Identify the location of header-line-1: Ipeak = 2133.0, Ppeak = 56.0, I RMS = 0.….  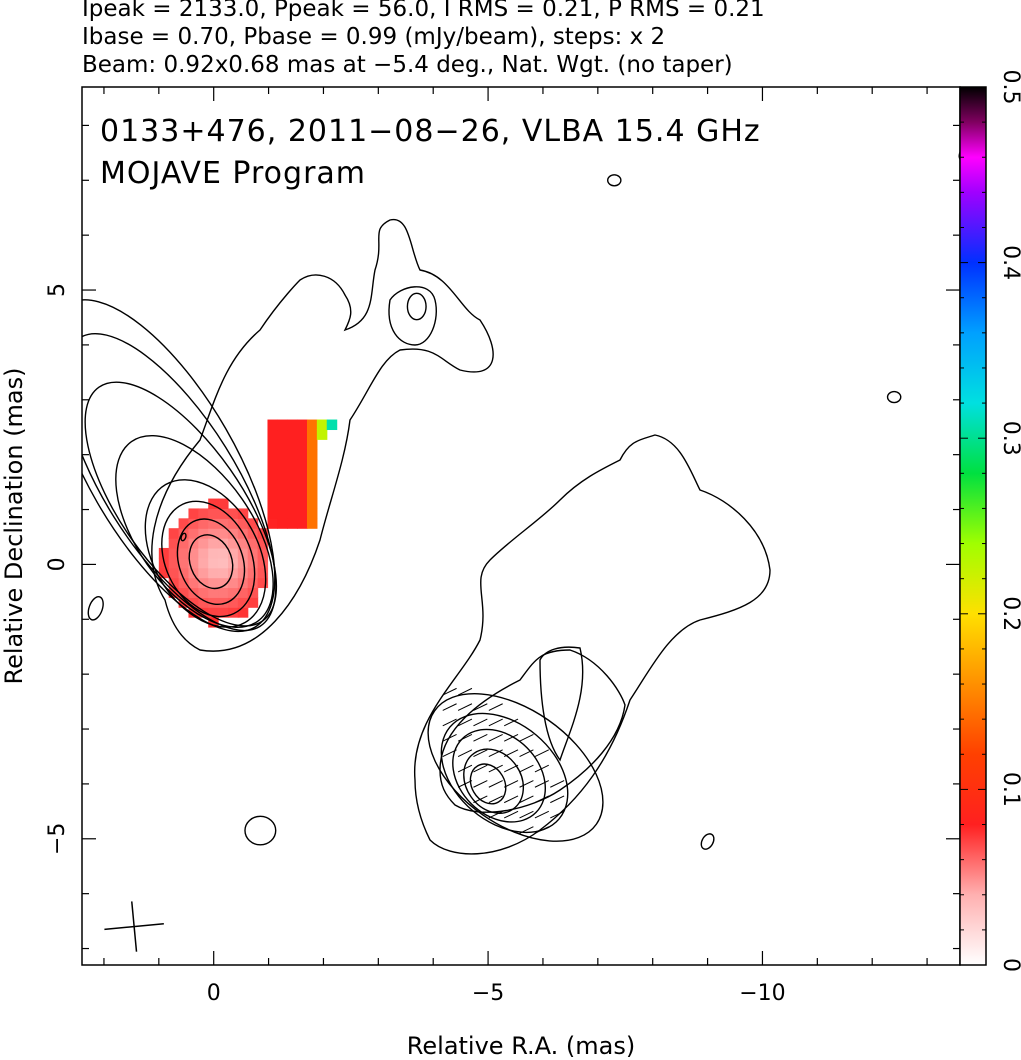
(423, 11).